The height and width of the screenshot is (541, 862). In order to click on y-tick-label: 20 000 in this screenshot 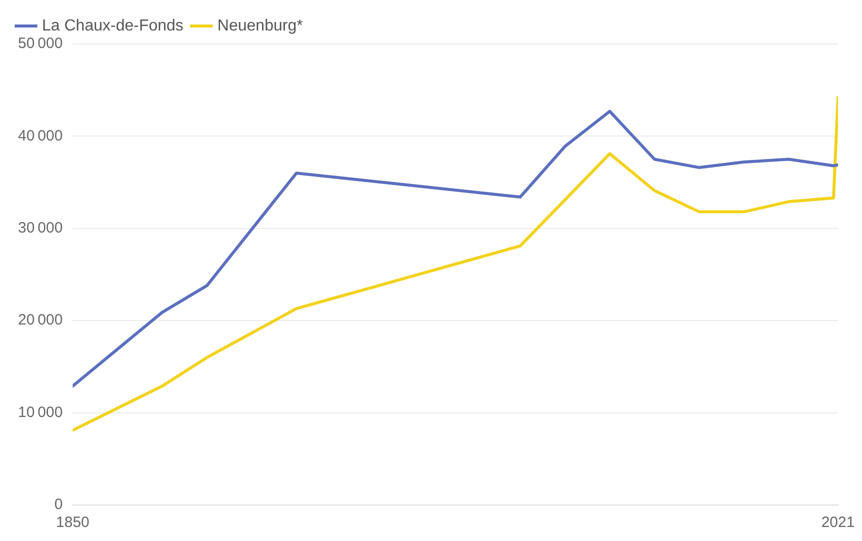, I will do `click(40, 320)`.